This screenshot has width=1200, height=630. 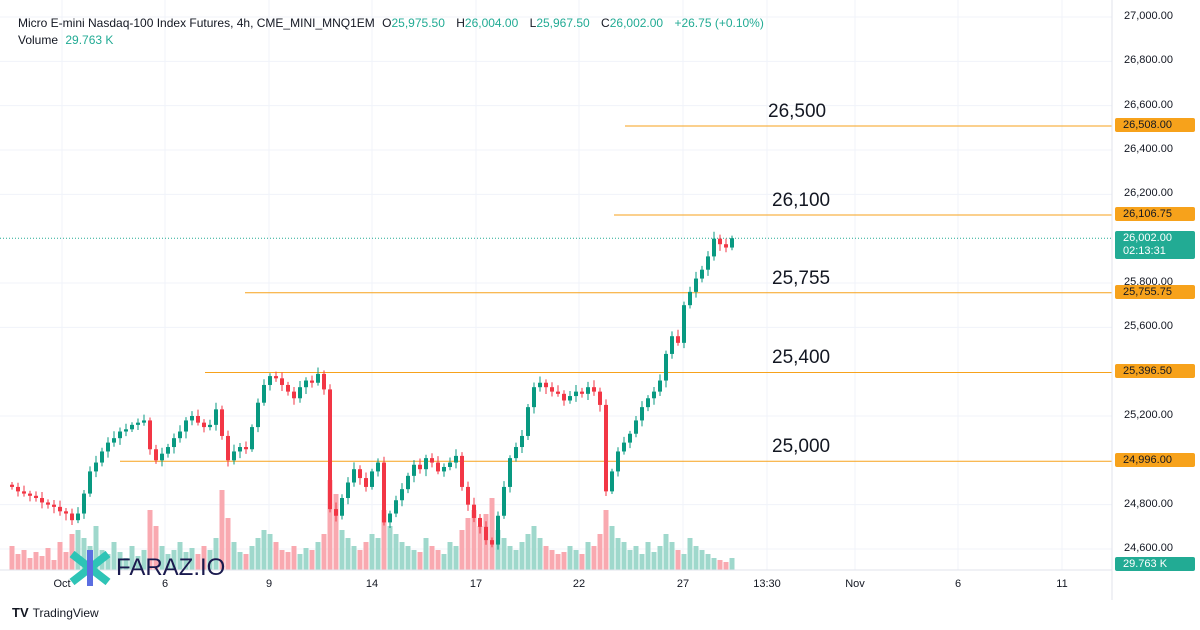 I want to click on level-label: 26,100, so click(x=801, y=200).